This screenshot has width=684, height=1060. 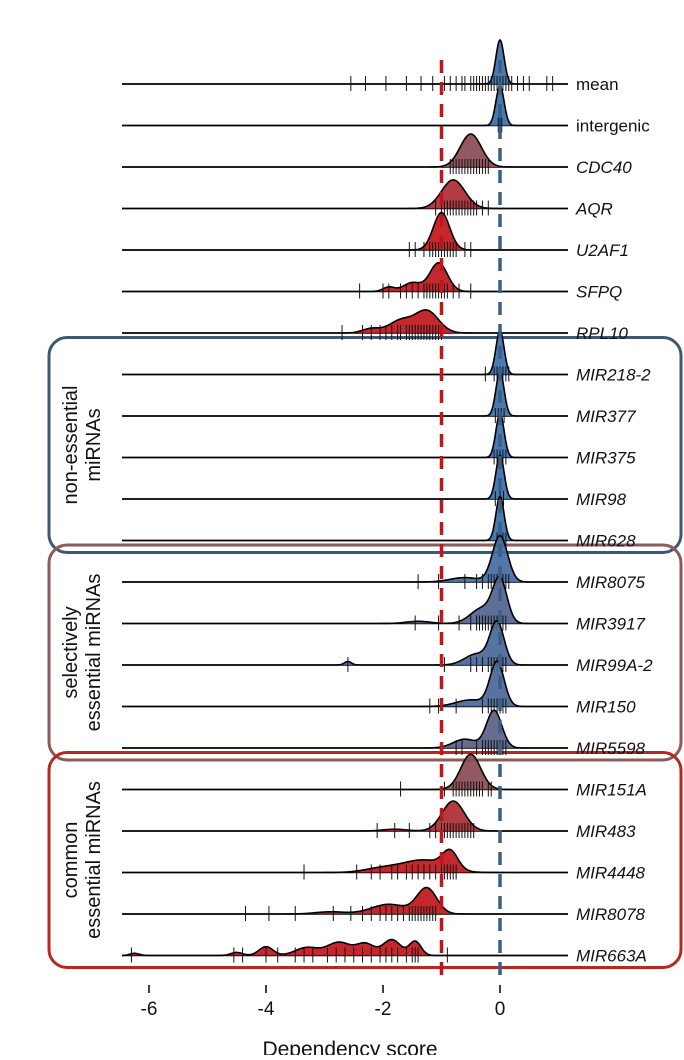 What do you see at coordinates (611, 624) in the screenshot?
I see `row-label-MIR3917: MIR3917` at bounding box center [611, 624].